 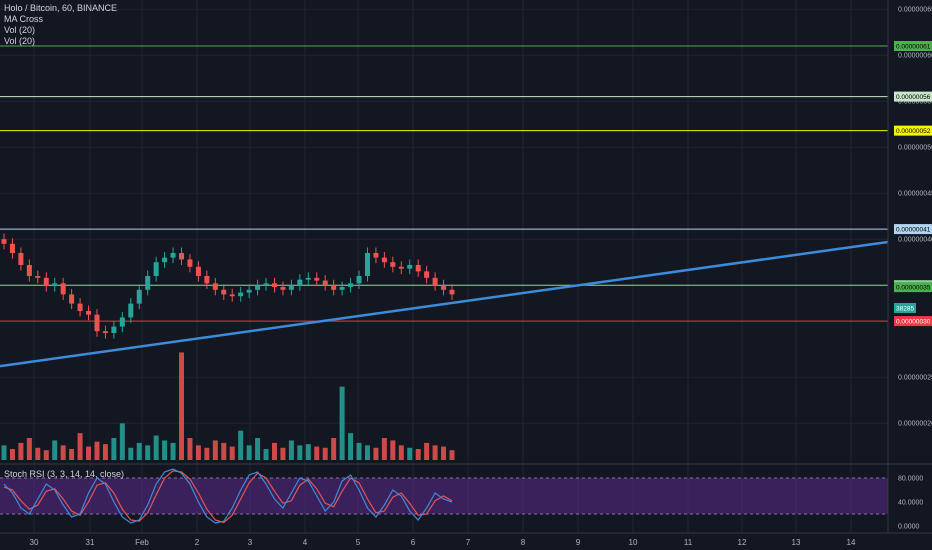 I want to click on stoch-rsi-k-line, so click(x=228, y=496).